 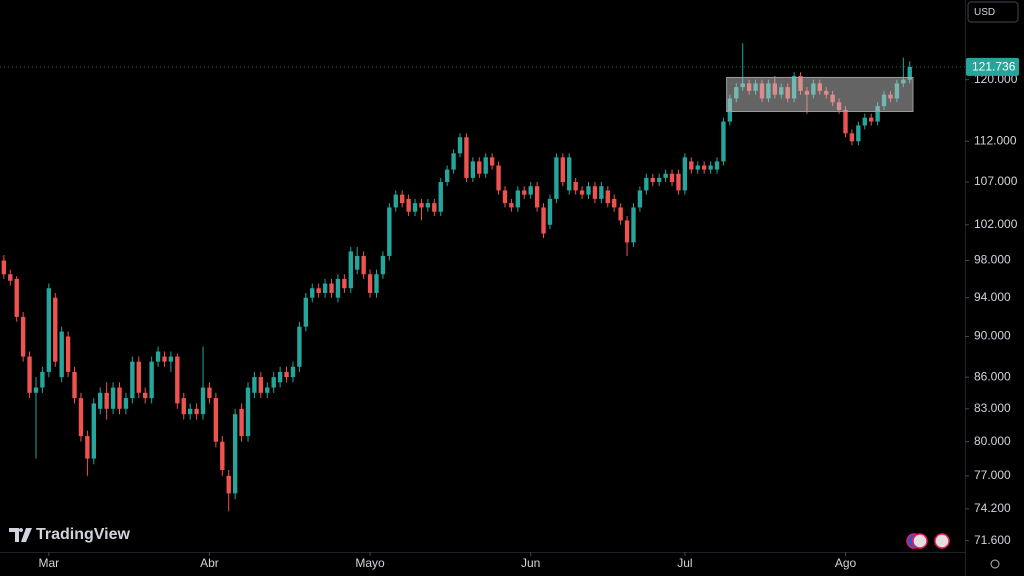 What do you see at coordinates (995, 564) in the screenshot?
I see `settings-icon` at bounding box center [995, 564].